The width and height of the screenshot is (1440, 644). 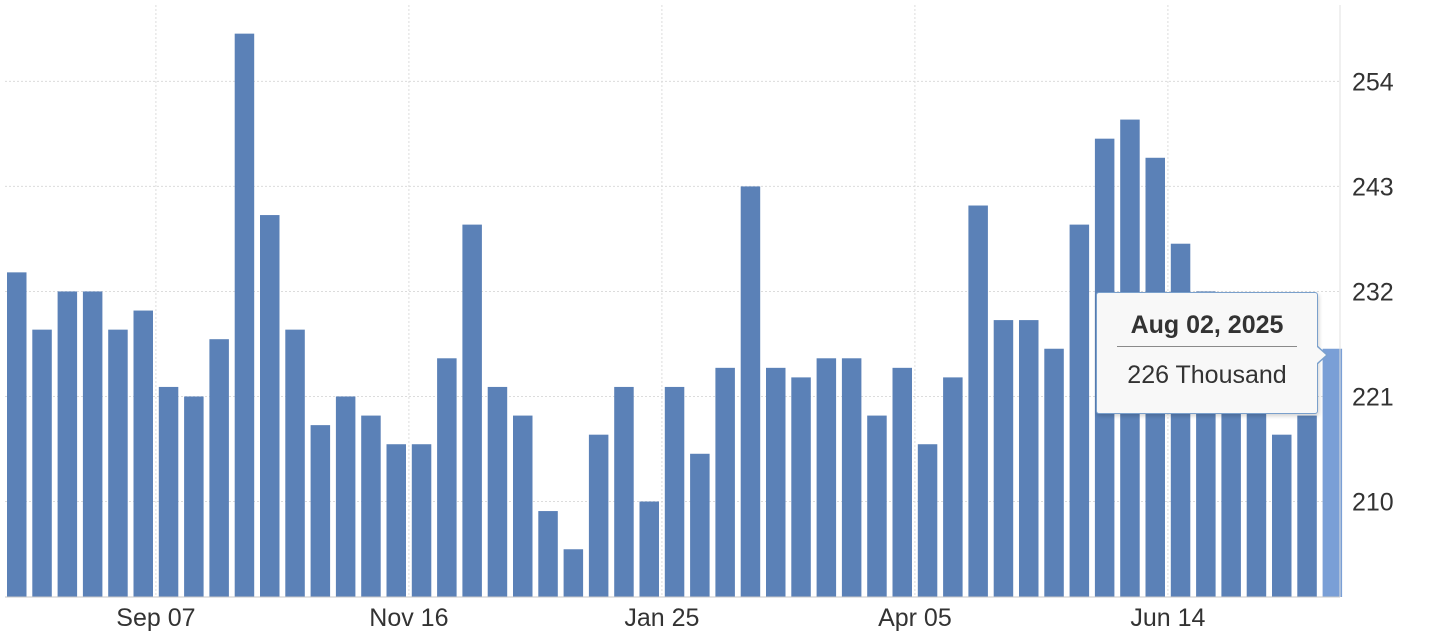 What do you see at coordinates (1373, 503) in the screenshot?
I see `y-tick-label: 210` at bounding box center [1373, 503].